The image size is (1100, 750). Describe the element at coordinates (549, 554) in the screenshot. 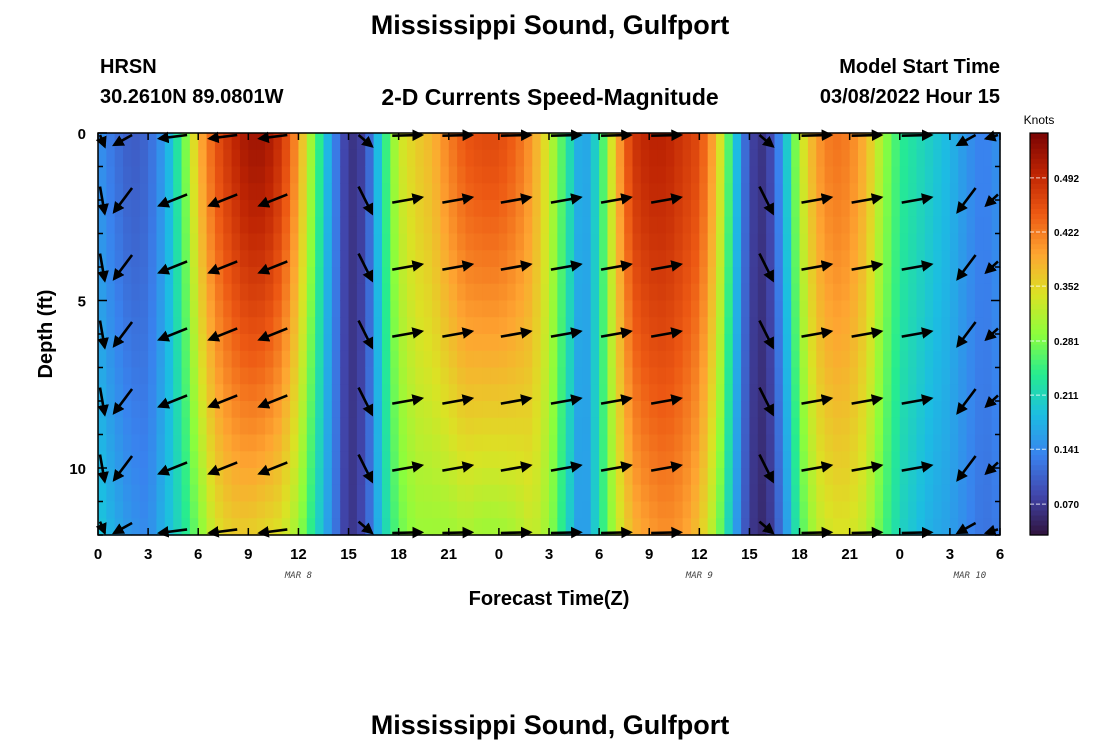

I see `x-tick-label: 3` at that location.